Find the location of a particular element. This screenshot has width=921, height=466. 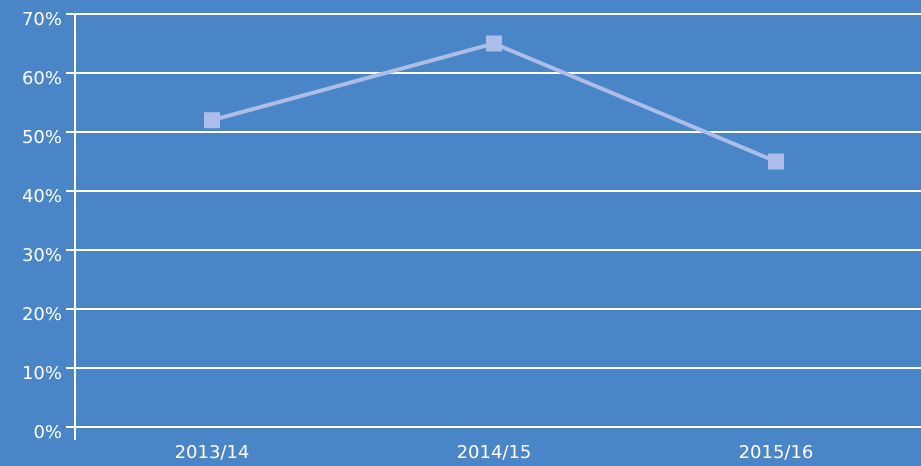

y-tick-label: 60% is located at coordinates (42, 78).